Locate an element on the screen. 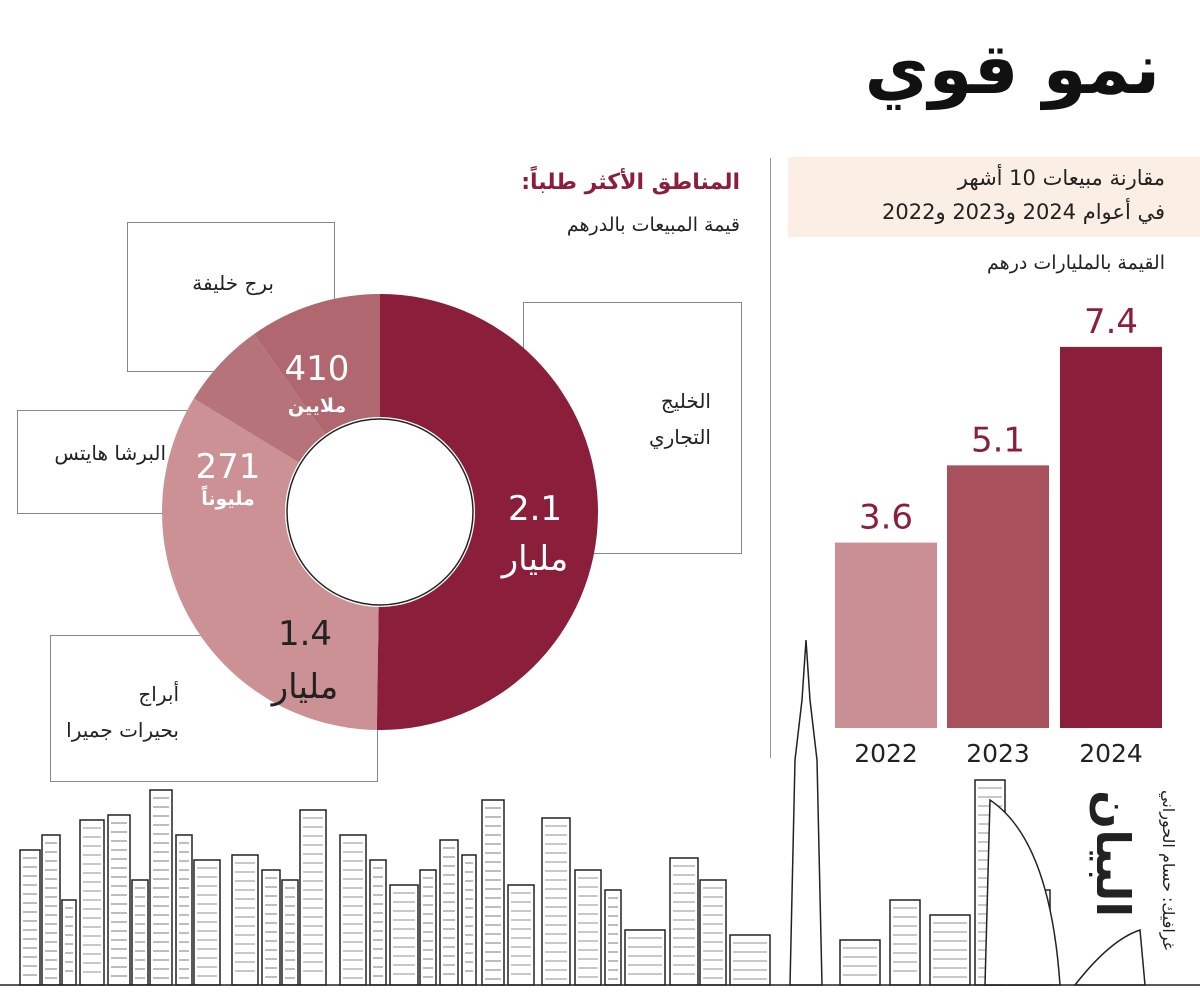 Image resolution: width=1200 pixels, height=993 pixels. bar-category-label: 2022 is located at coordinates (886, 753).